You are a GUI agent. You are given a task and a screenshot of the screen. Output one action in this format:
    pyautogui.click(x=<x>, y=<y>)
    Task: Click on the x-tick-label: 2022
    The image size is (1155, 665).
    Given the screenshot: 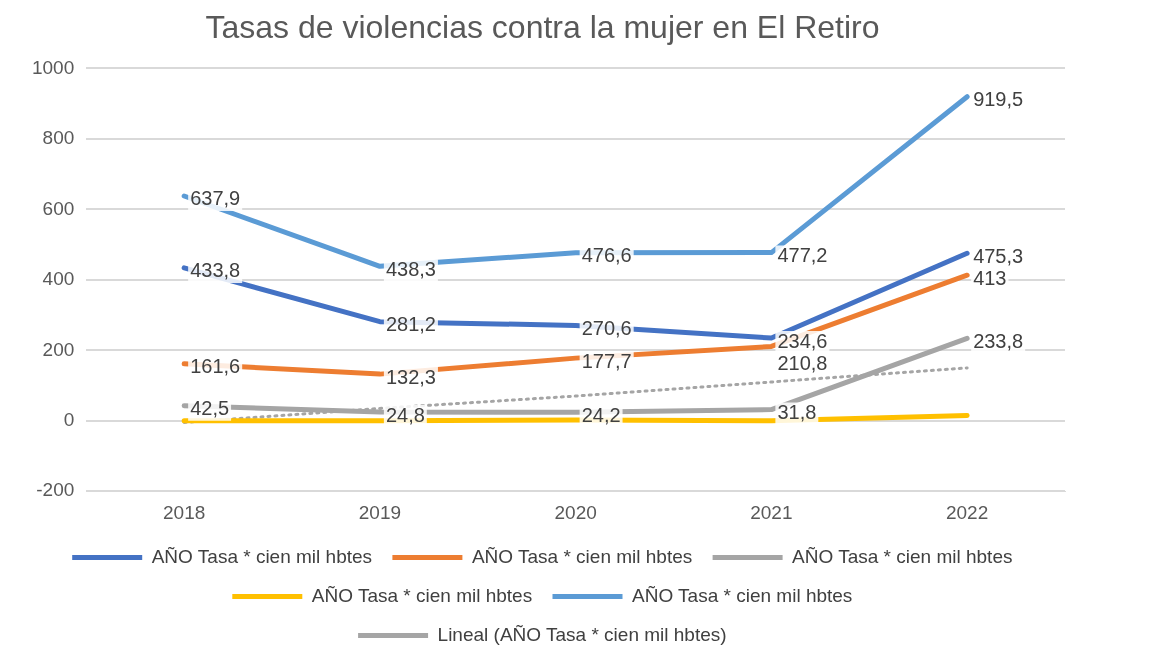 What is the action you would take?
    pyautogui.click(x=967, y=512)
    